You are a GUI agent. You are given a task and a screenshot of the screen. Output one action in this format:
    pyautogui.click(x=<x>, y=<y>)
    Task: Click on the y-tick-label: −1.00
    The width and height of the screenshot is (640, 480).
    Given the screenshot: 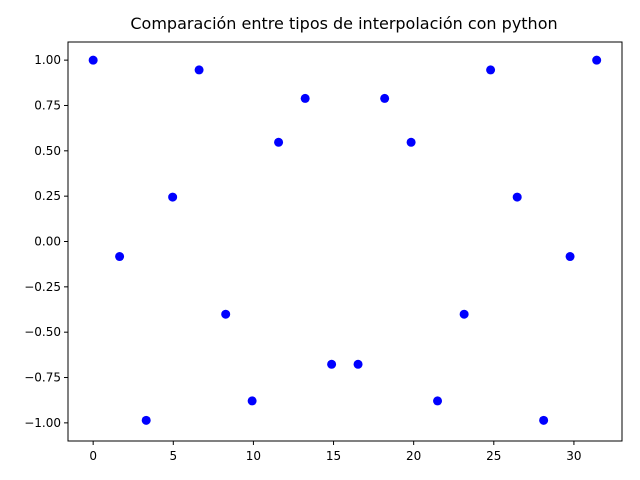 What is the action you would take?
    pyautogui.click(x=42, y=423)
    